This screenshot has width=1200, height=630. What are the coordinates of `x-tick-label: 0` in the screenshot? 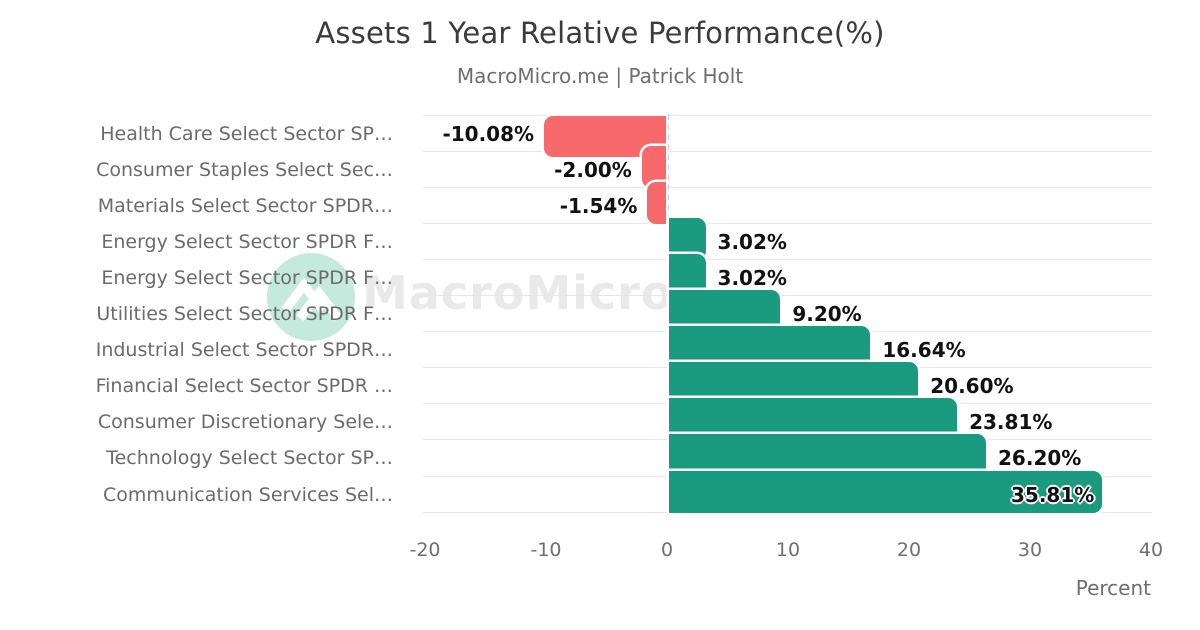 It's located at (667, 550).